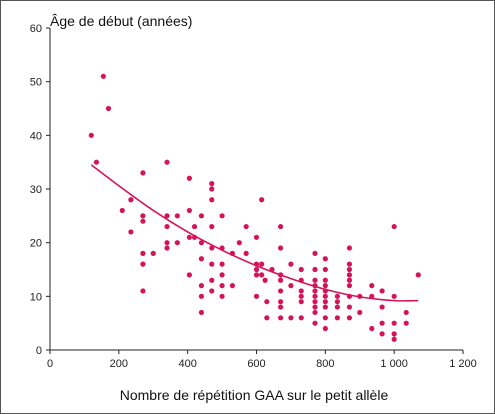 This screenshot has height=414, width=495. What do you see at coordinates (394, 364) in the screenshot?
I see `x-tick-label: 1 000` at bounding box center [394, 364].